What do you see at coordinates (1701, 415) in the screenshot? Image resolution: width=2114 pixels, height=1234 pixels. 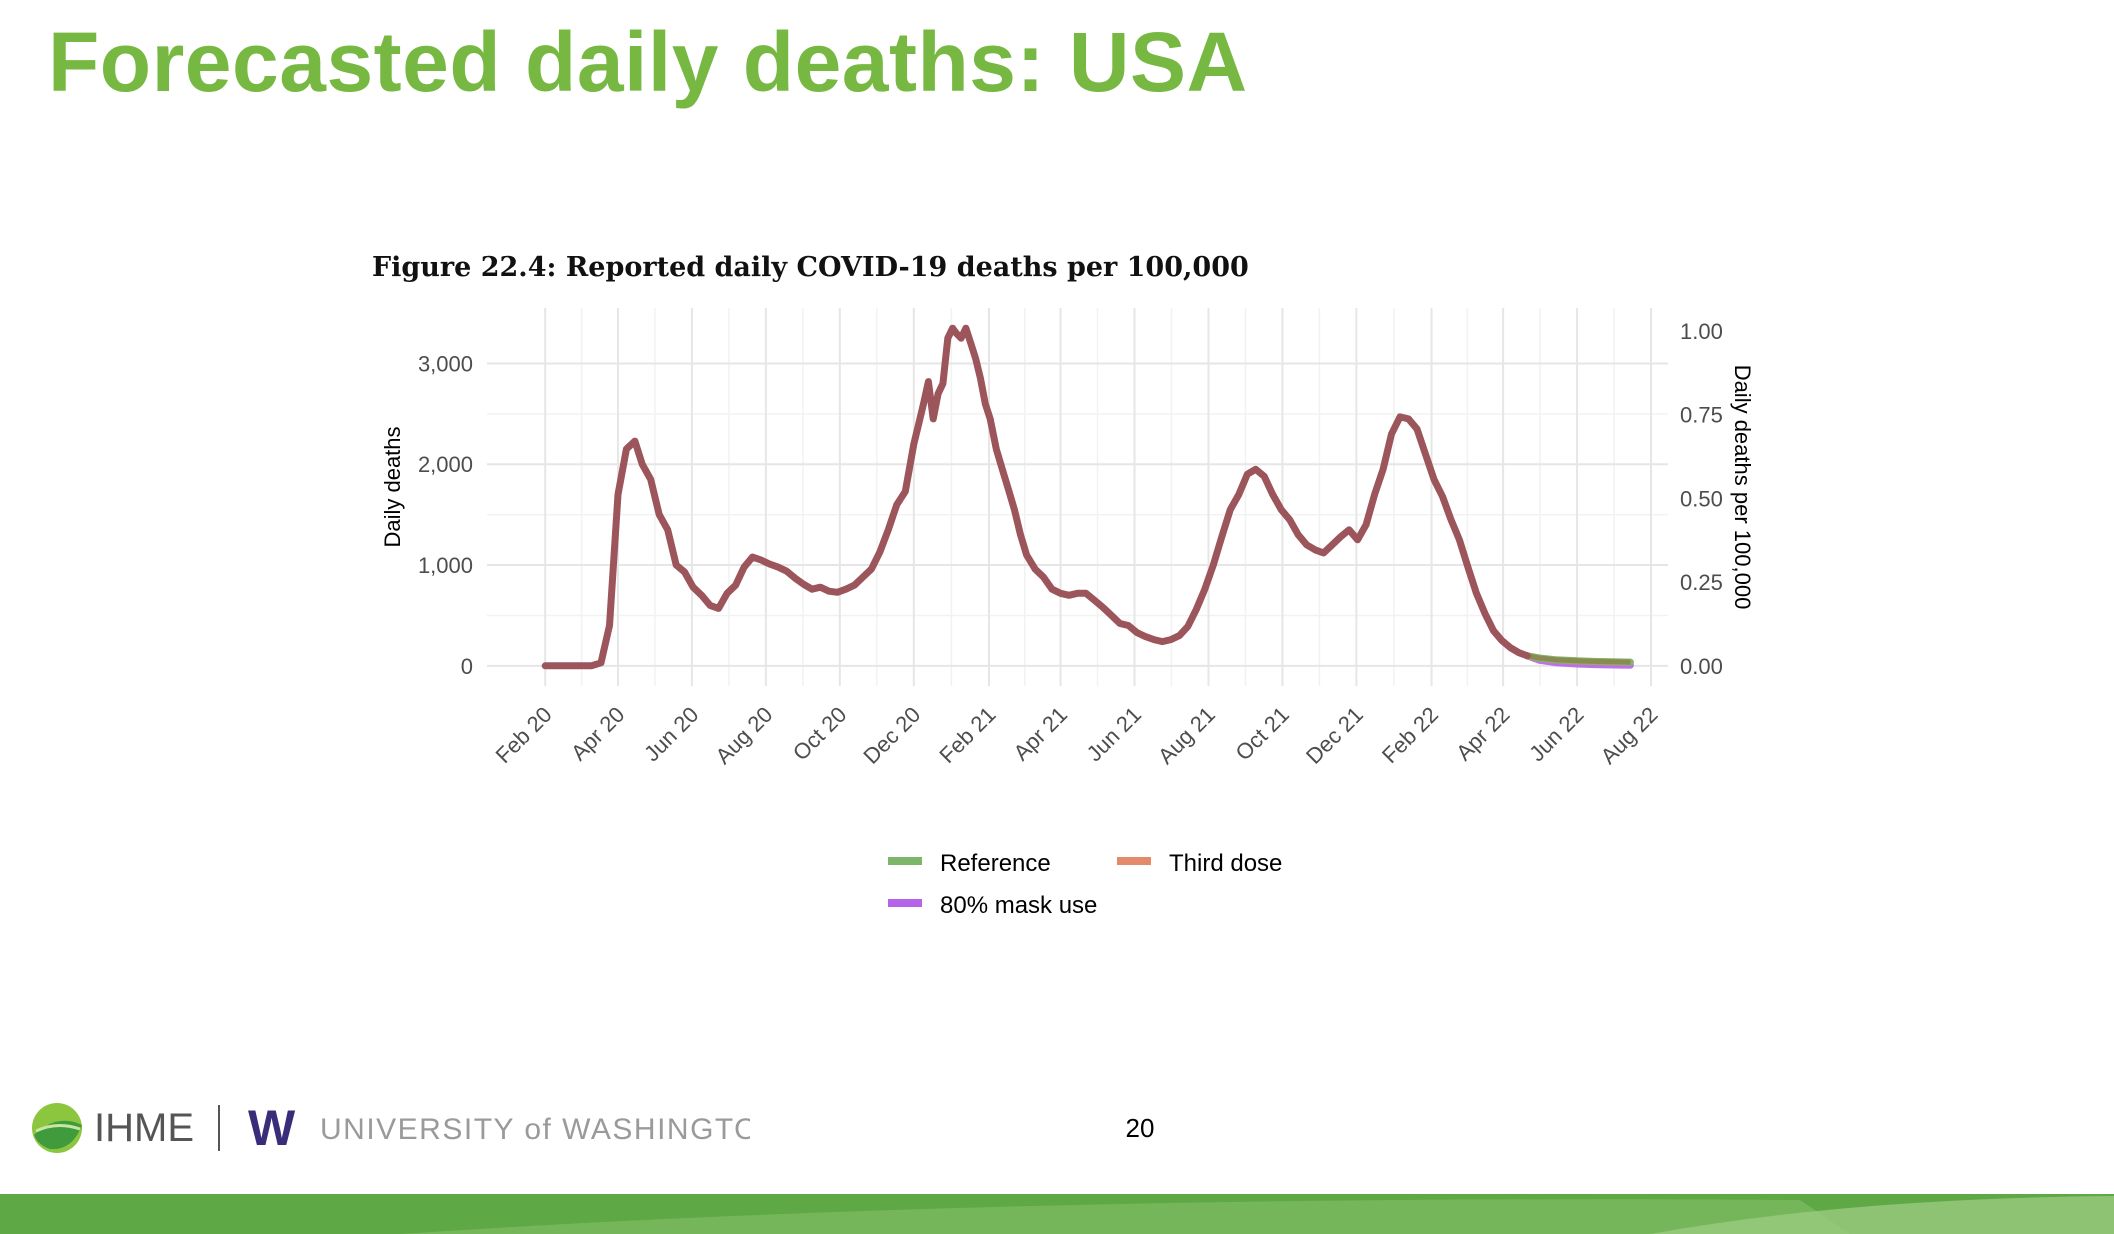 I see `y2-tick-label: 0.75` at bounding box center [1701, 415].